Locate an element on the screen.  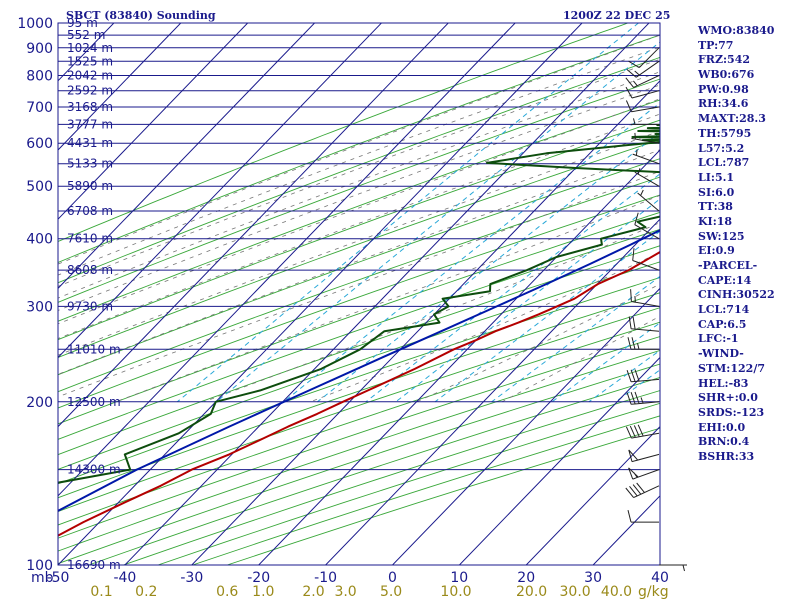
height-label: 5890 m is located at coordinates (90, 186).